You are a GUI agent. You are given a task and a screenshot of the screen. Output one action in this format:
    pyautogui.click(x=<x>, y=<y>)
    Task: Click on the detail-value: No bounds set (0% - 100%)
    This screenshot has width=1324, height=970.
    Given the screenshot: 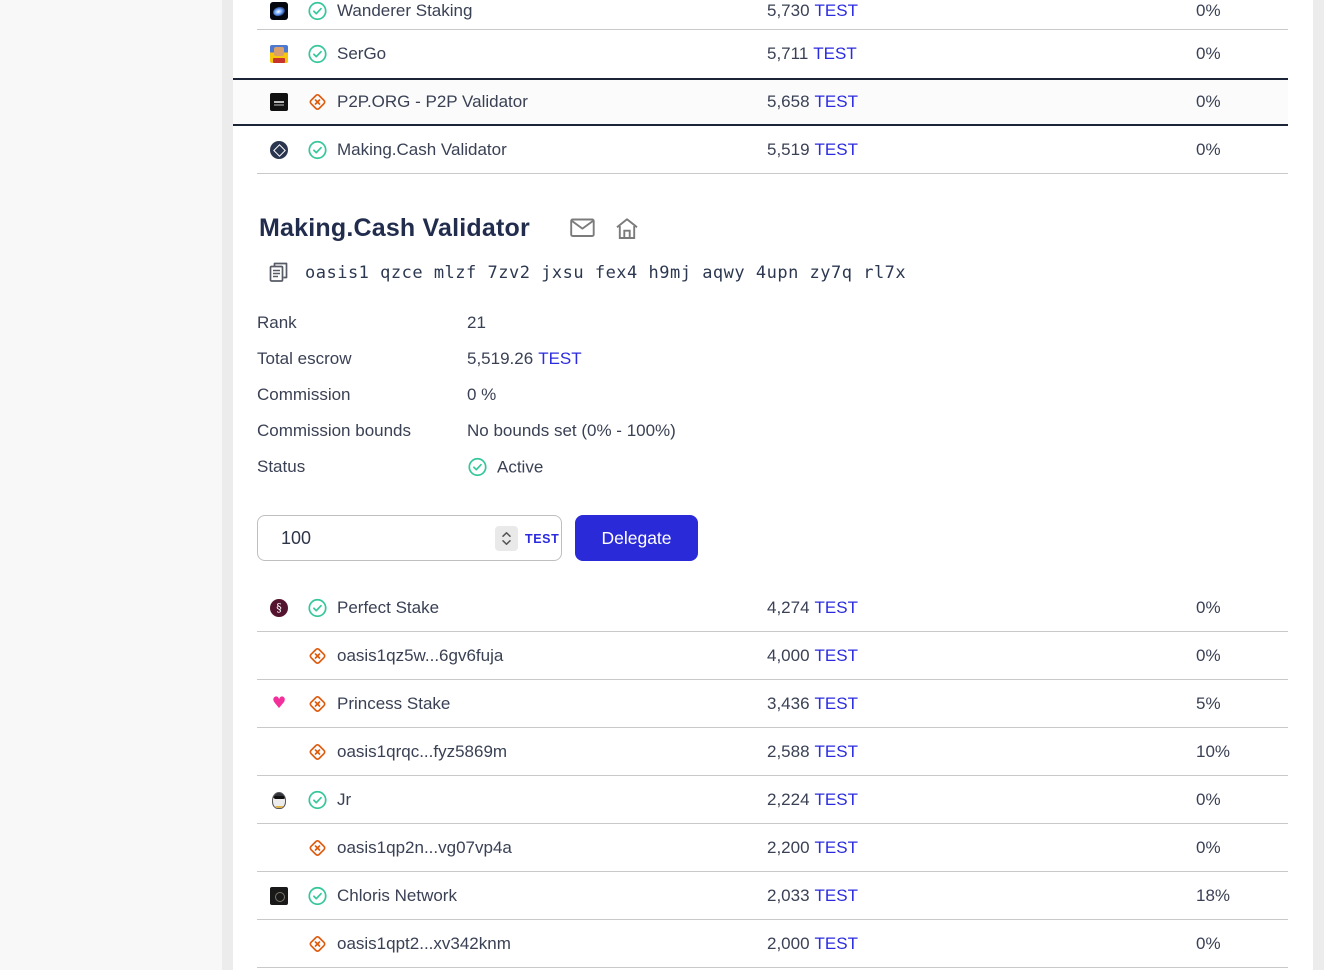 What is the action you would take?
    pyautogui.click(x=571, y=430)
    